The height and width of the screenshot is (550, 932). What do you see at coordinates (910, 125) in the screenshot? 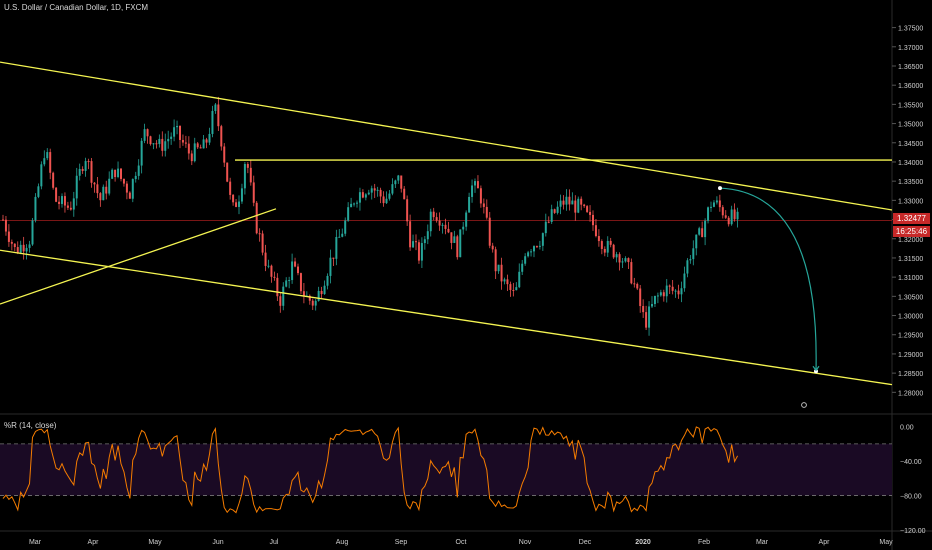
I see `price-tick-label: 1.35000` at bounding box center [910, 125].